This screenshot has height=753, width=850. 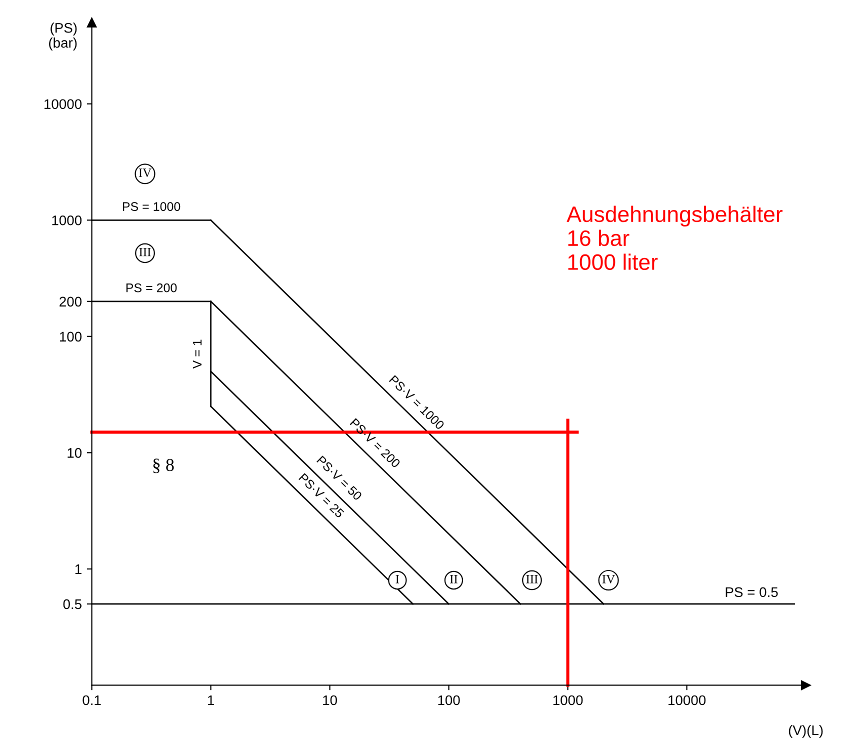 What do you see at coordinates (805, 731) in the screenshot?
I see `x-axis-title: (V)(L)` at bounding box center [805, 731].